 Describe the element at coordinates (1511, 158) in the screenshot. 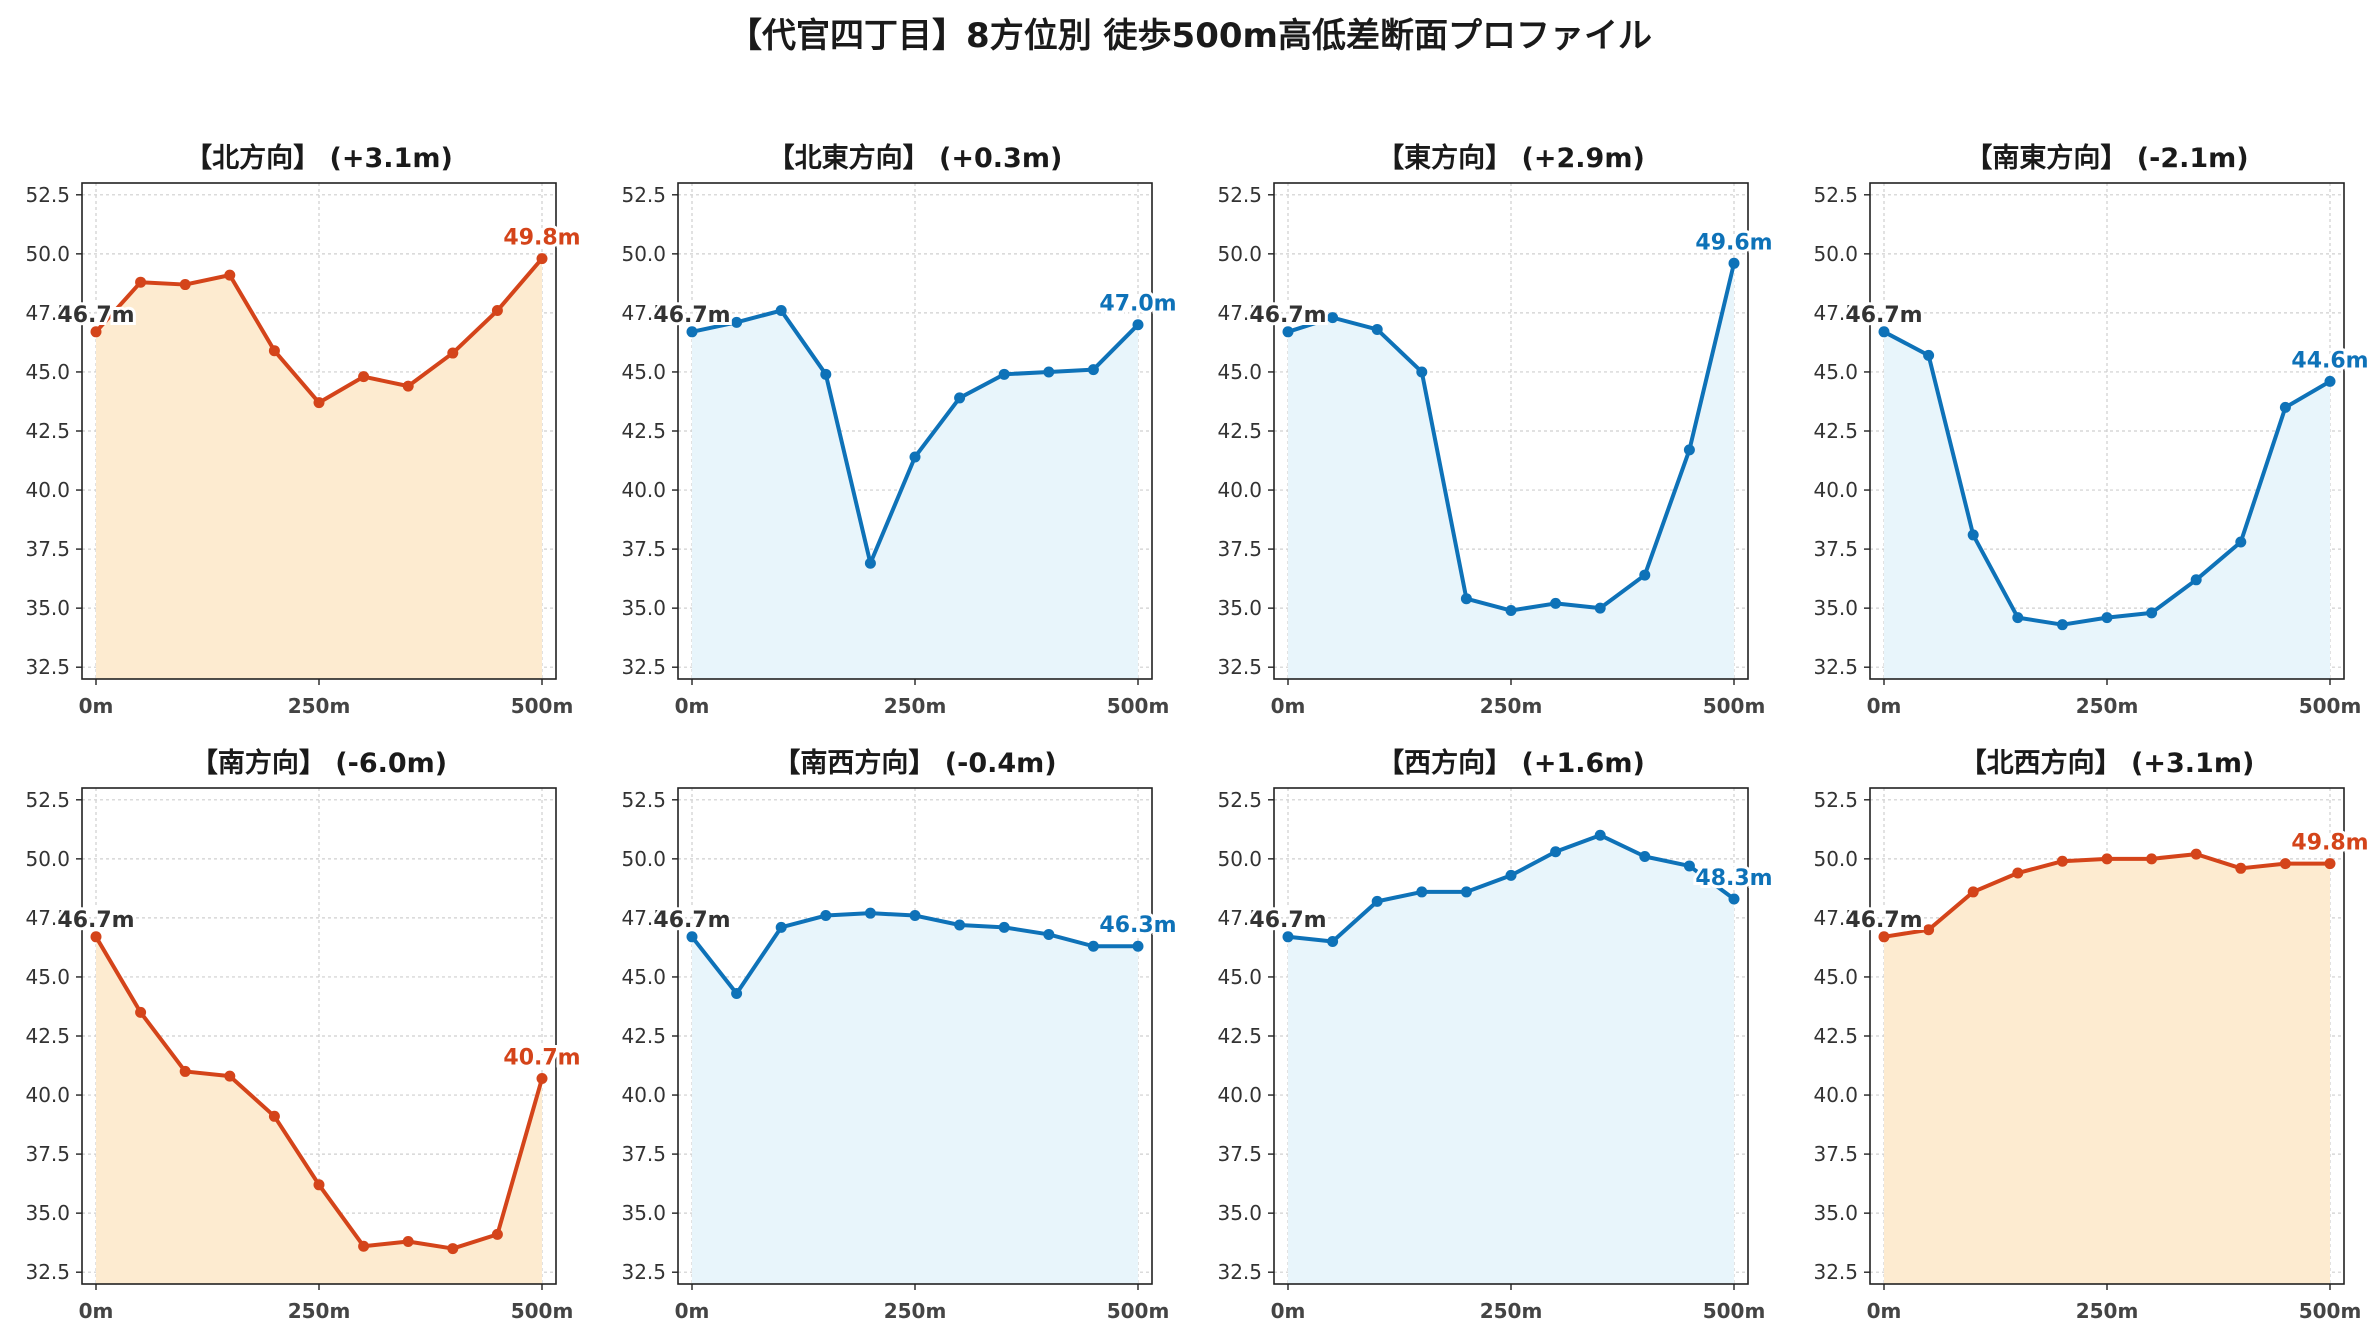

I see `panel-title: 【東方向】 (+2.9m)` at that location.